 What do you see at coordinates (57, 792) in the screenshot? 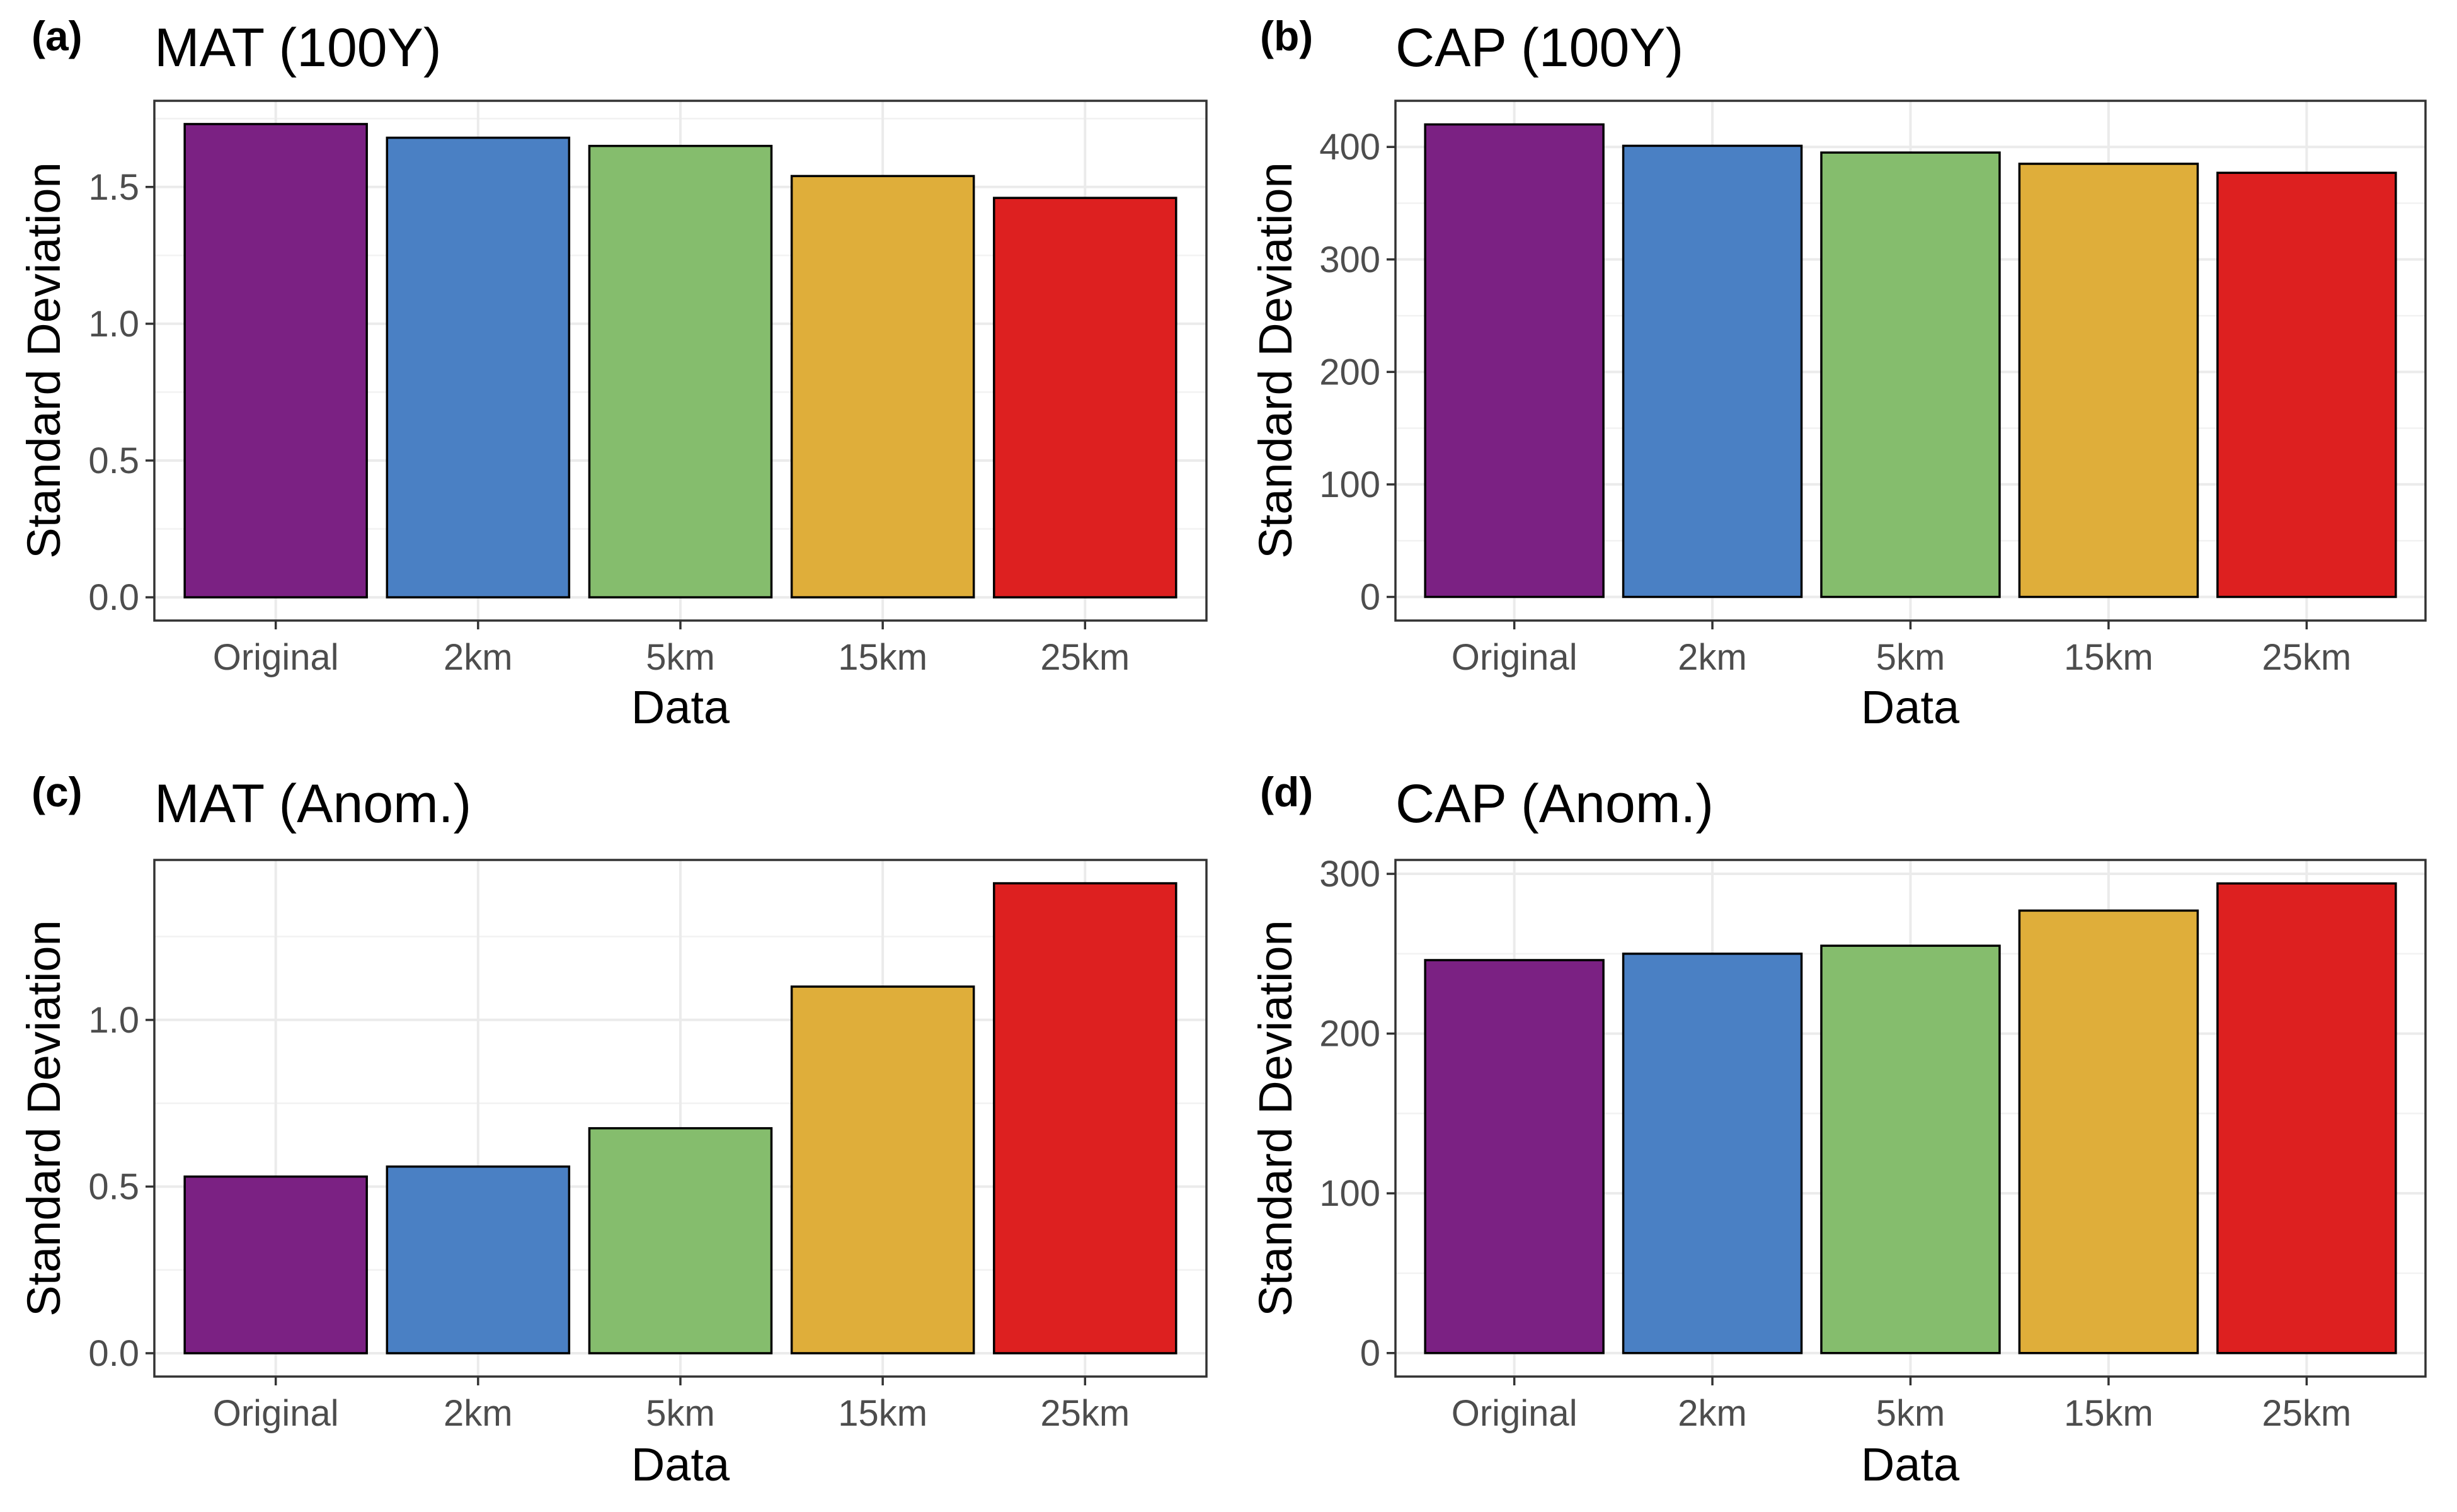
I see `panel-label: (c)` at bounding box center [57, 792].